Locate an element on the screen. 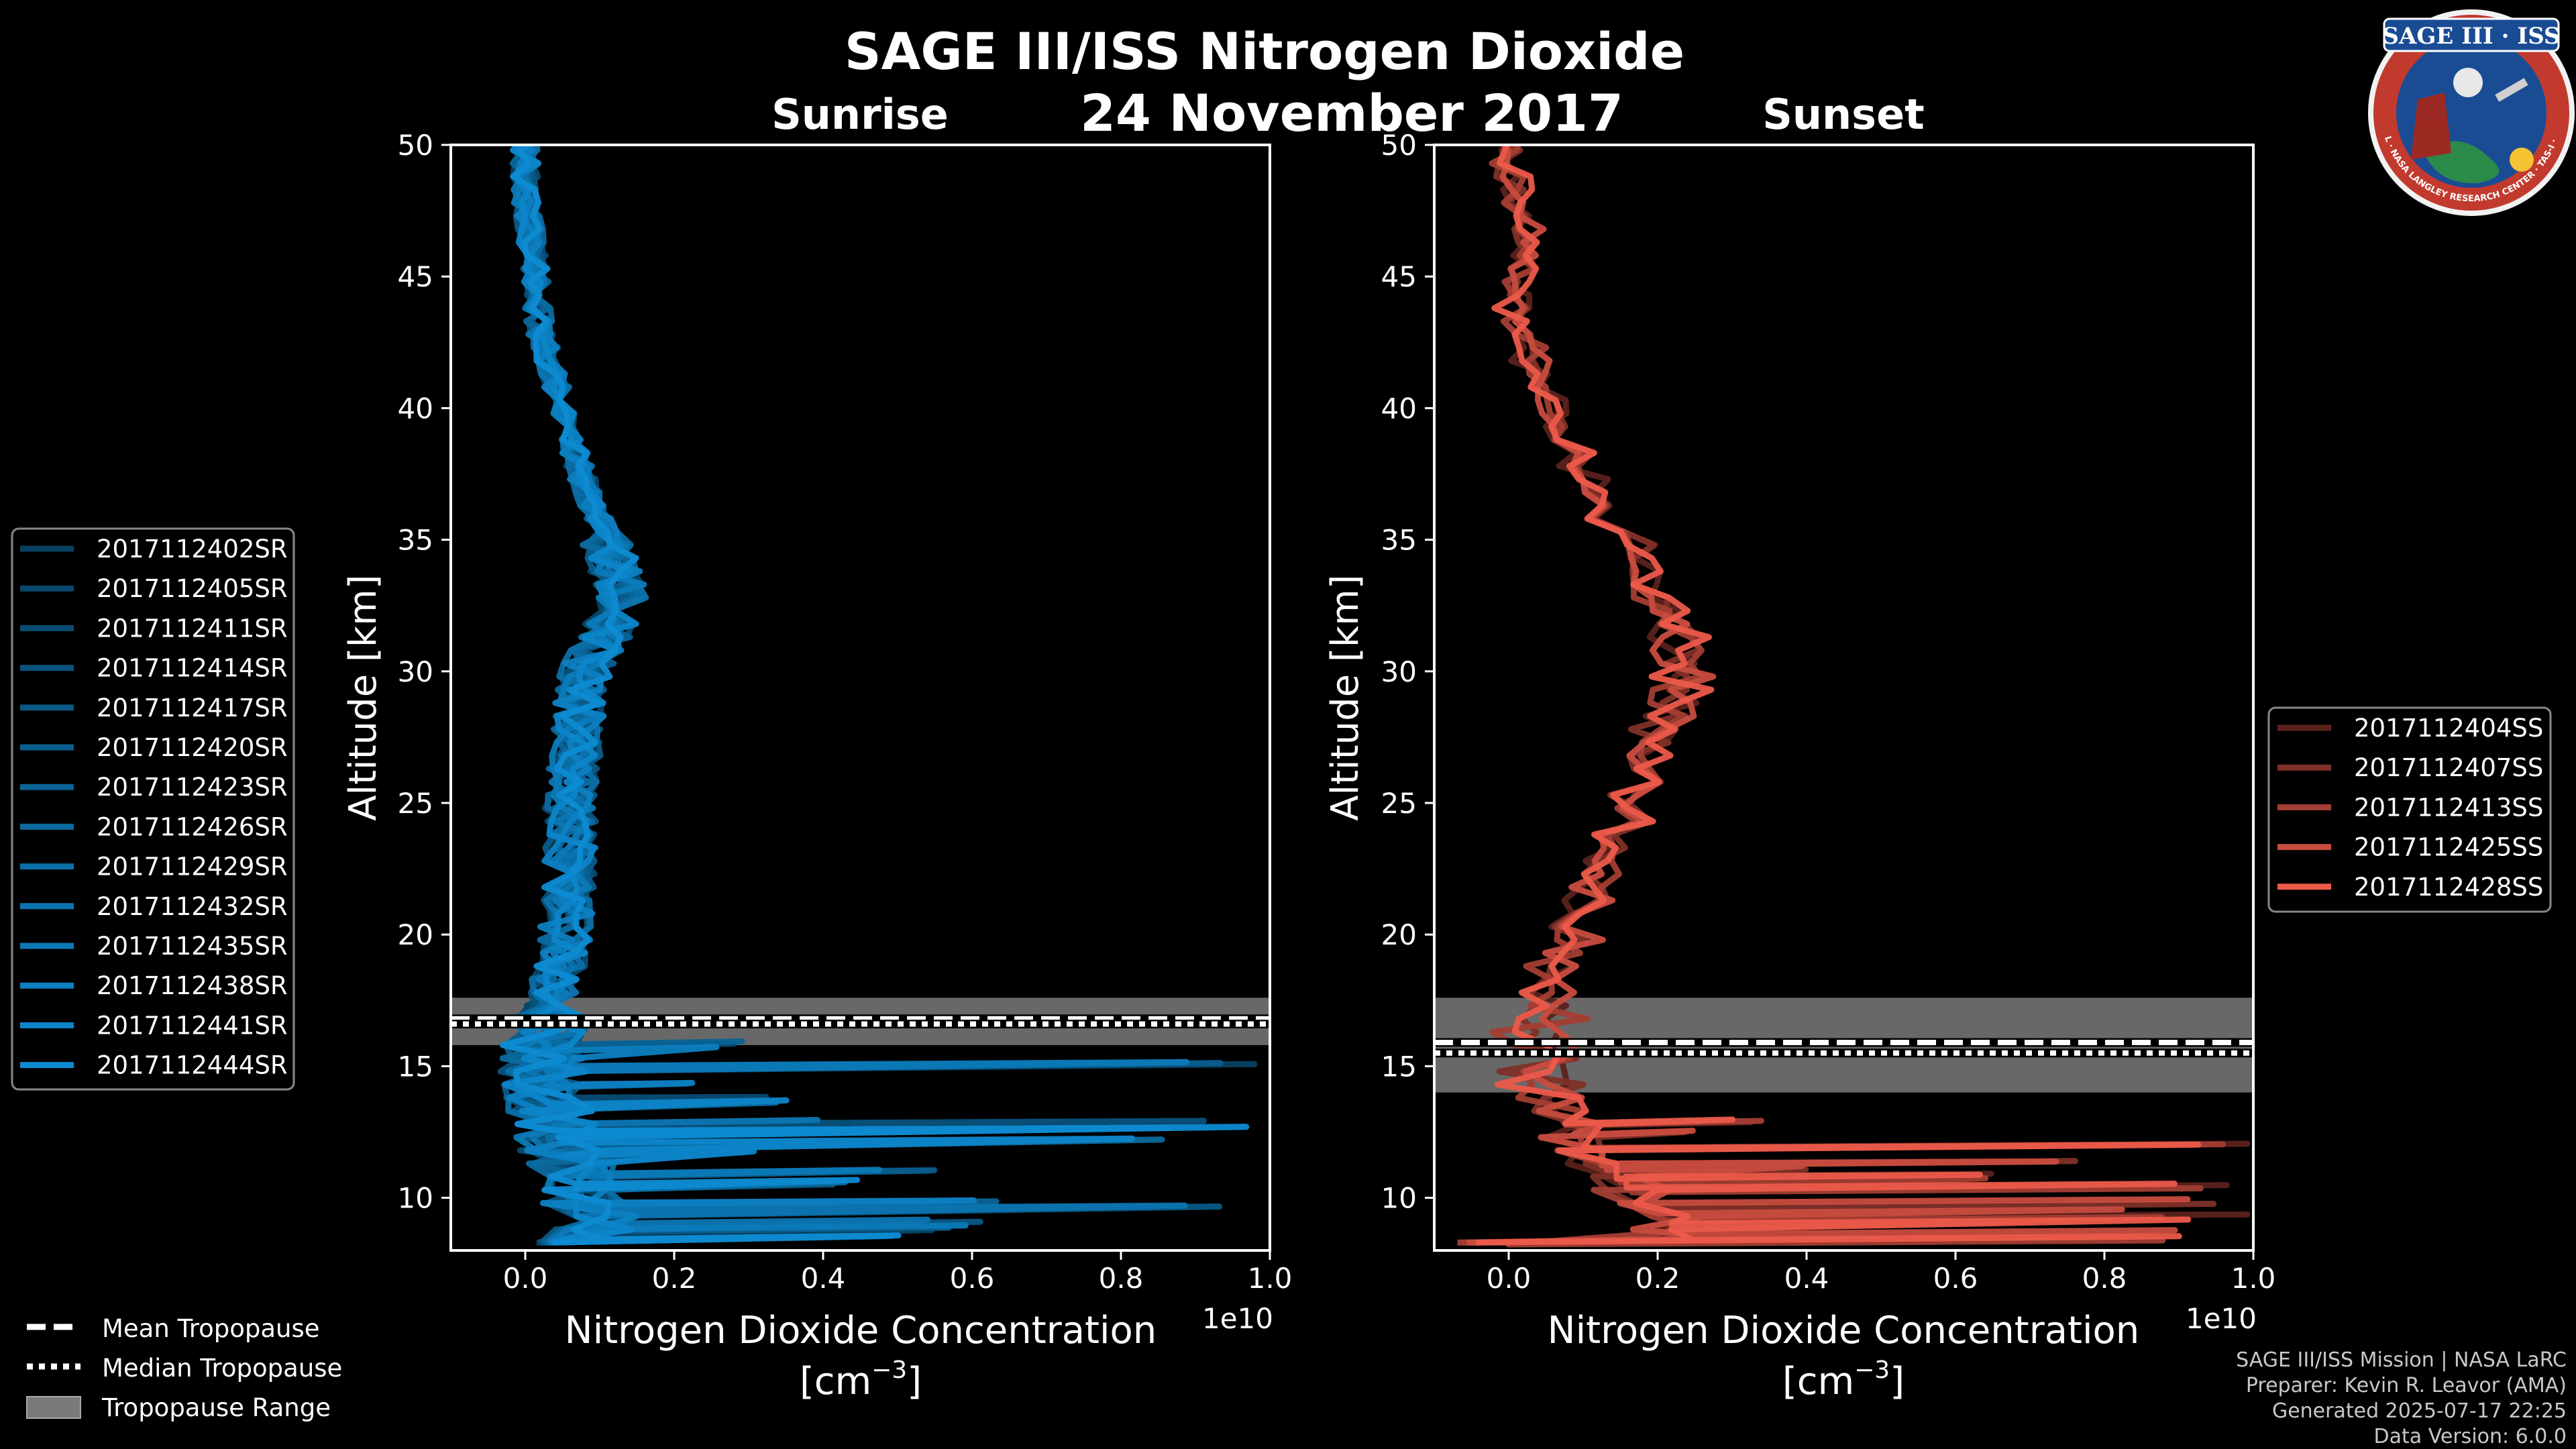 This screenshot has width=2576, height=1449. sunrise-legend-label-7: 2017112426SR is located at coordinates (192, 826).